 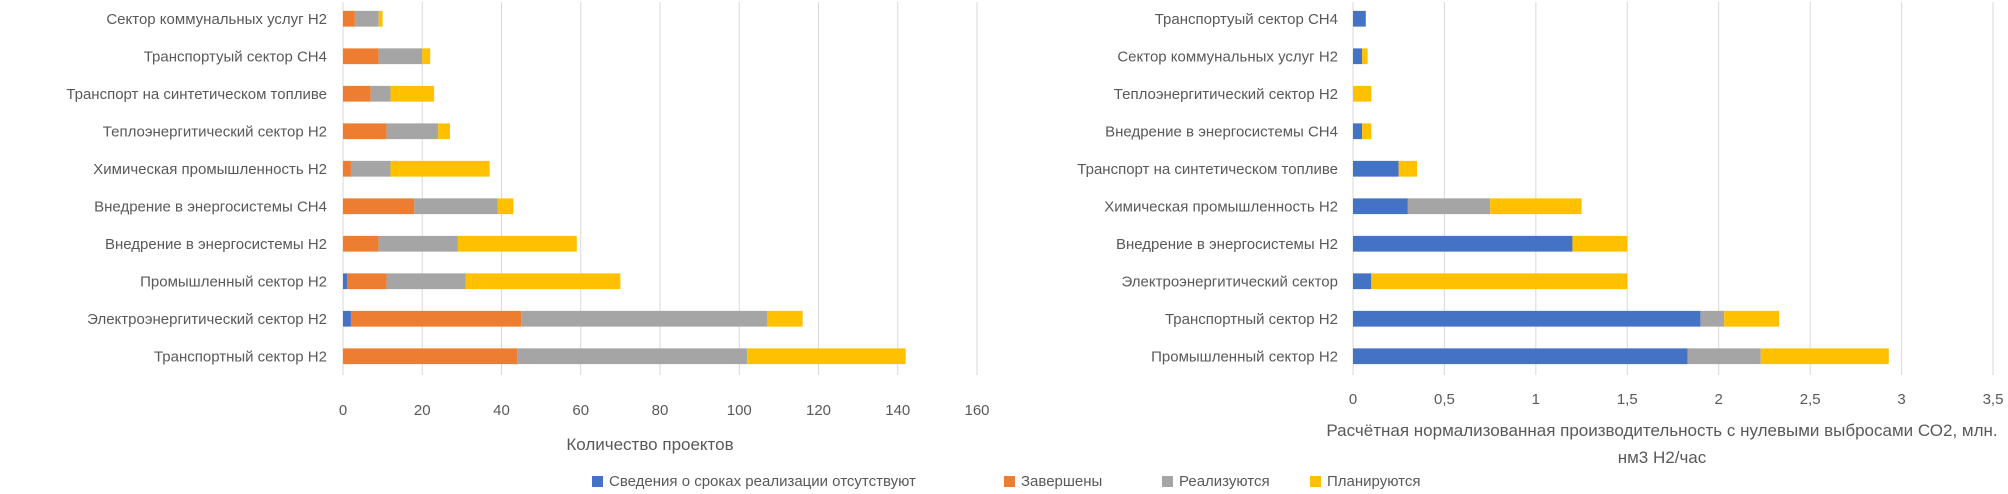 What do you see at coordinates (649, 444) in the screenshot?
I see `x-axis-title: Количество проектов` at bounding box center [649, 444].